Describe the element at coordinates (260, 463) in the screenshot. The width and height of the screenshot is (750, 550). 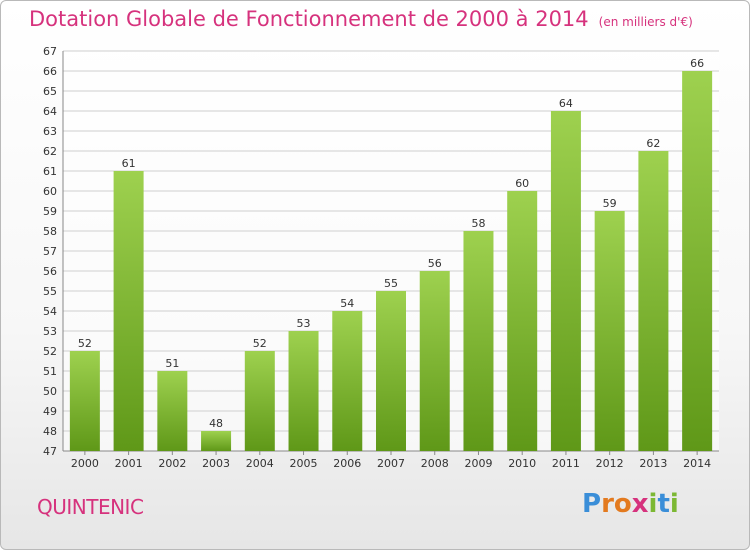
I see `x-tick-label: 2004` at that location.